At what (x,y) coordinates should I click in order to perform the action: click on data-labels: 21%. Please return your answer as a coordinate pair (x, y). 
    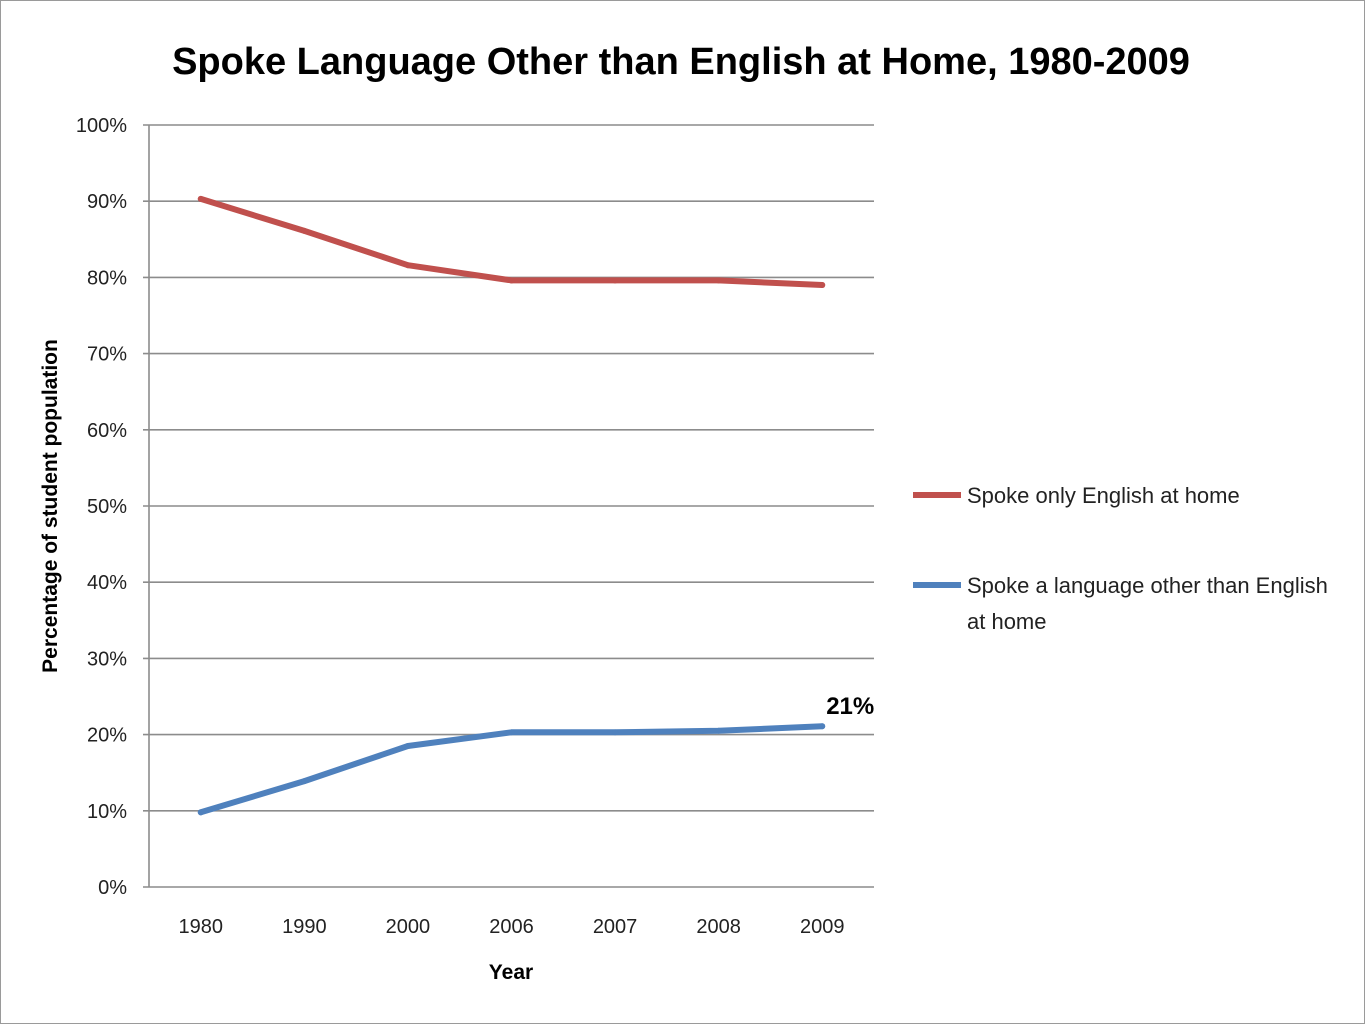
    Looking at the image, I should click on (850, 706).